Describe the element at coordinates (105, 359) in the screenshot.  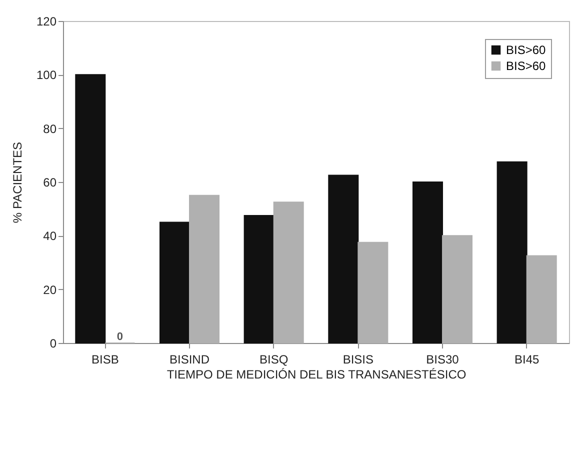
I see `x-tick-label: BISB` at that location.